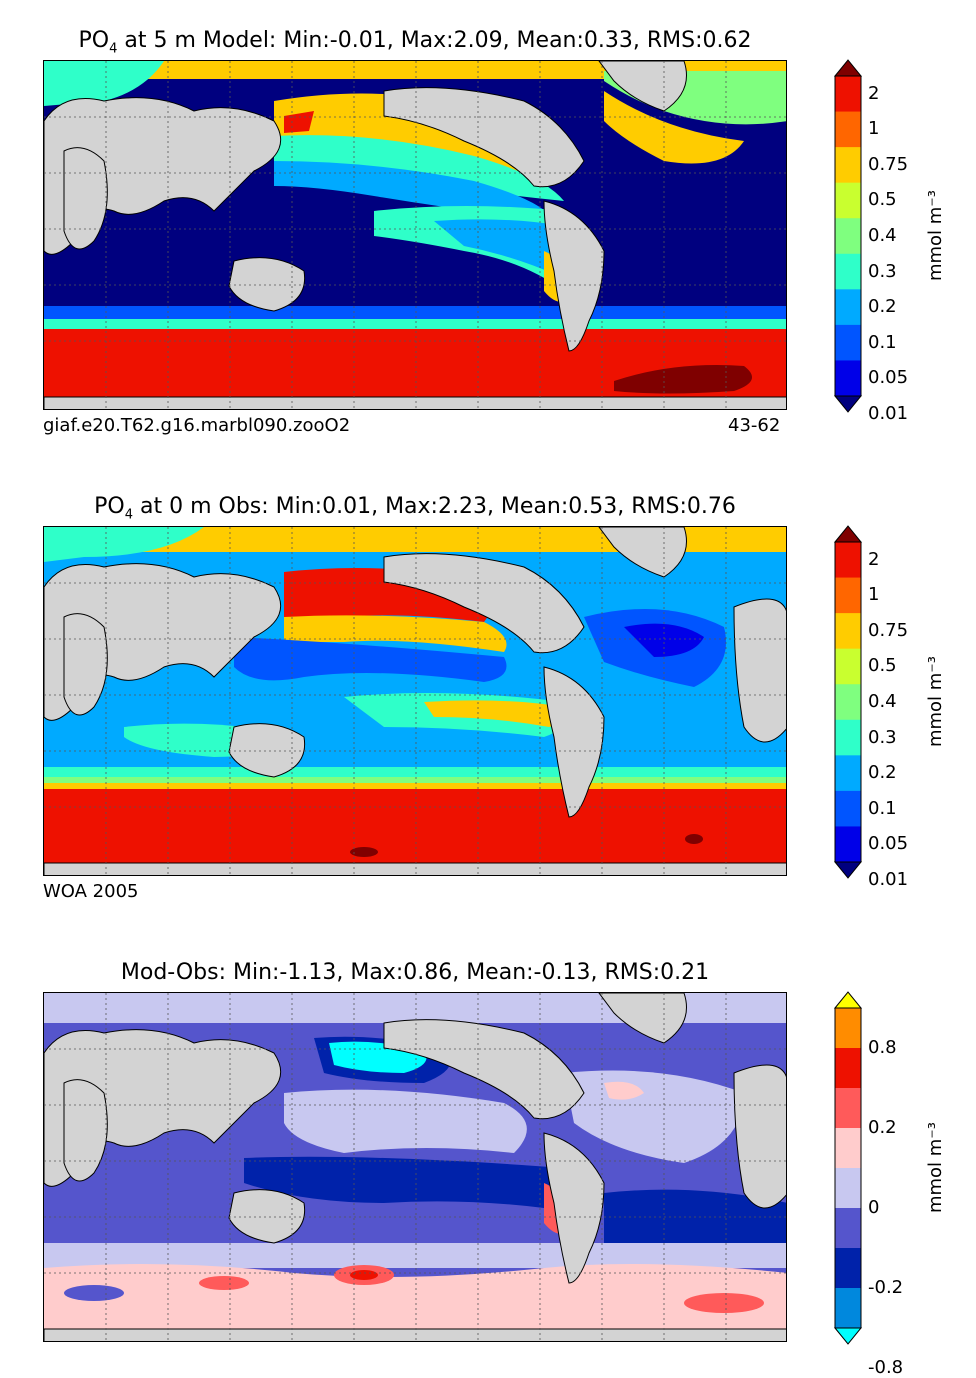  I want to click on panel1-npac-yellow, so click(419, 137).